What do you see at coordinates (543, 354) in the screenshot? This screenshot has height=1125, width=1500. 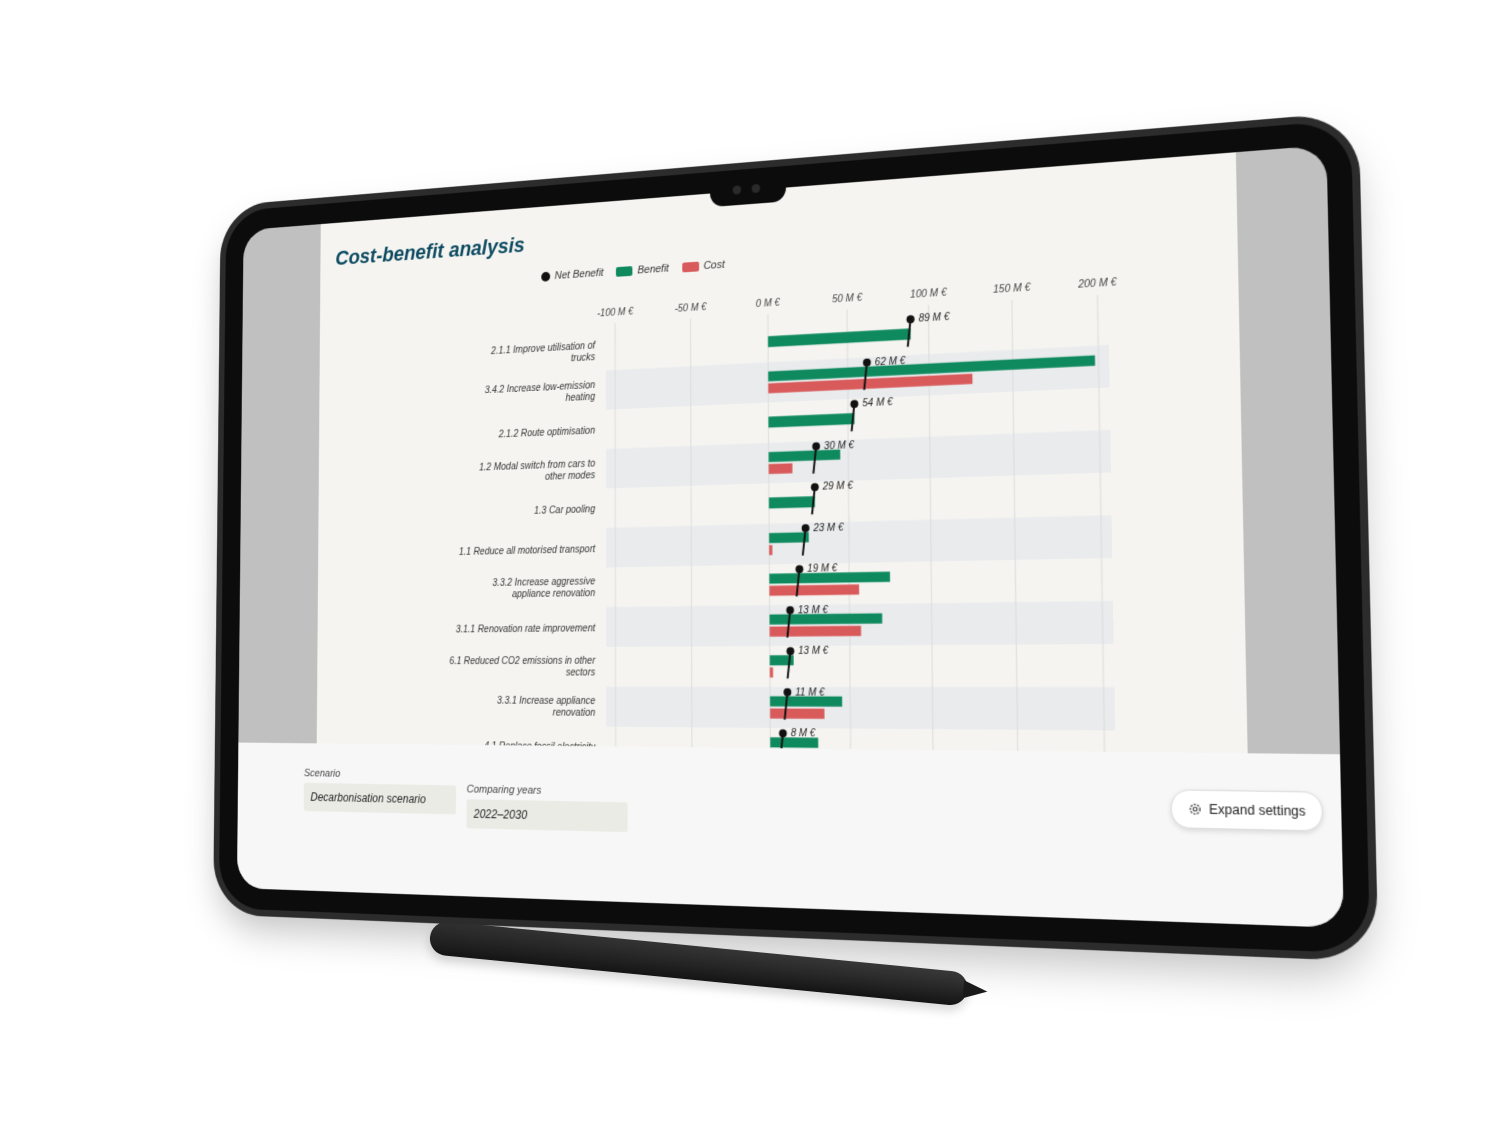 I see `category-label: 2.1.1 Improve utilisation oftrucks` at bounding box center [543, 354].